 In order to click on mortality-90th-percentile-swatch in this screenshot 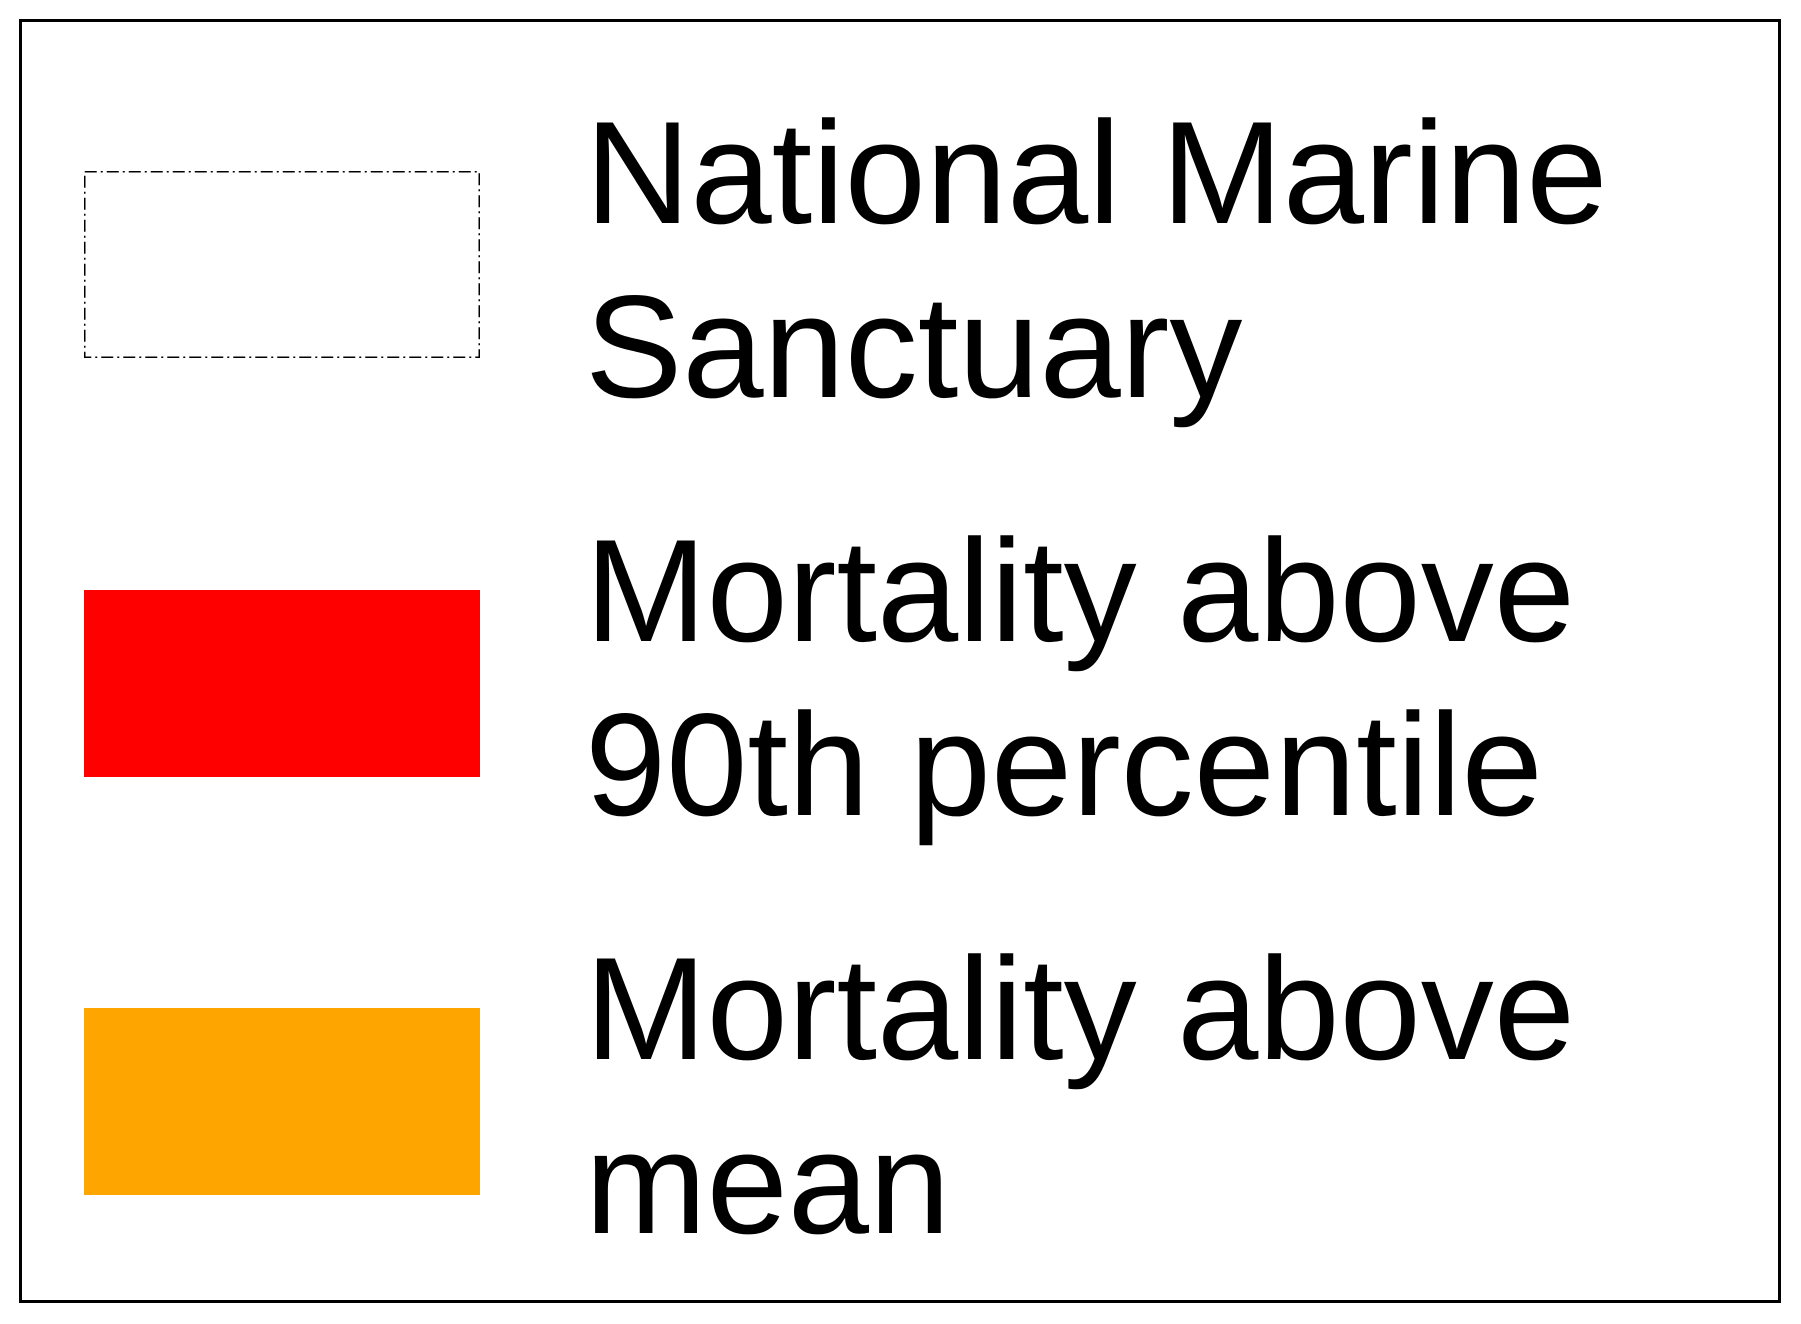, I will do `click(282, 683)`.